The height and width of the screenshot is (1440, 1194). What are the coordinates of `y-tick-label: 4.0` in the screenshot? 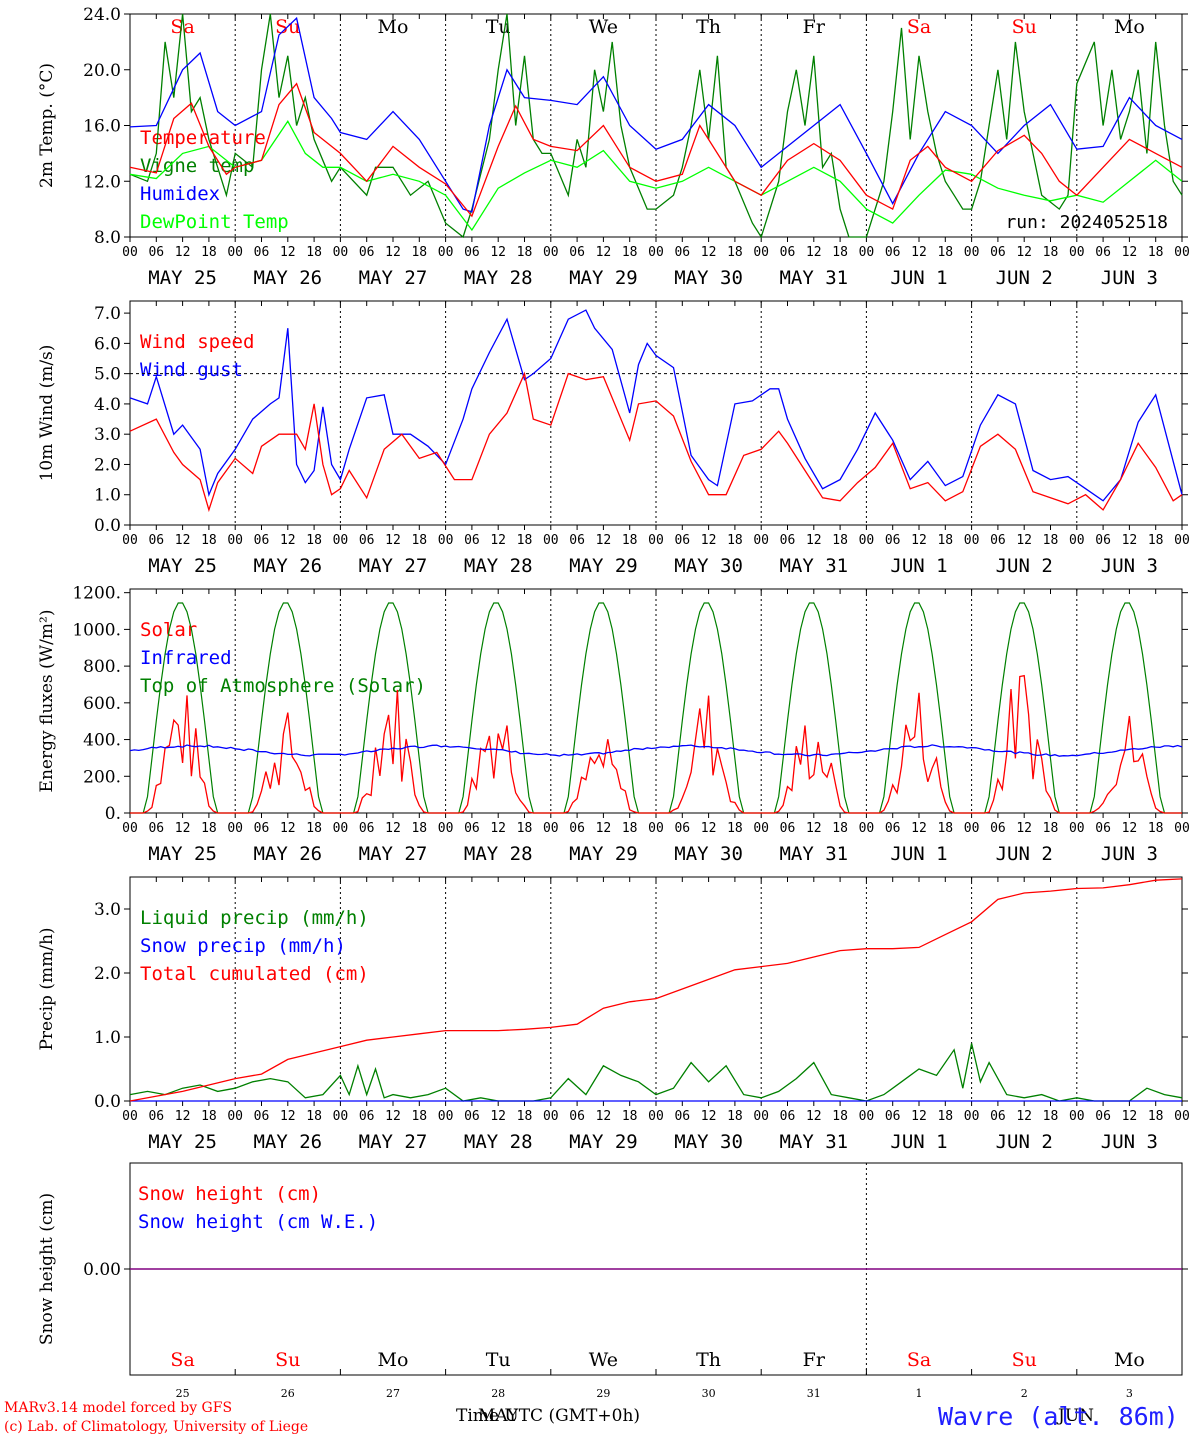 It's located at (107, 405).